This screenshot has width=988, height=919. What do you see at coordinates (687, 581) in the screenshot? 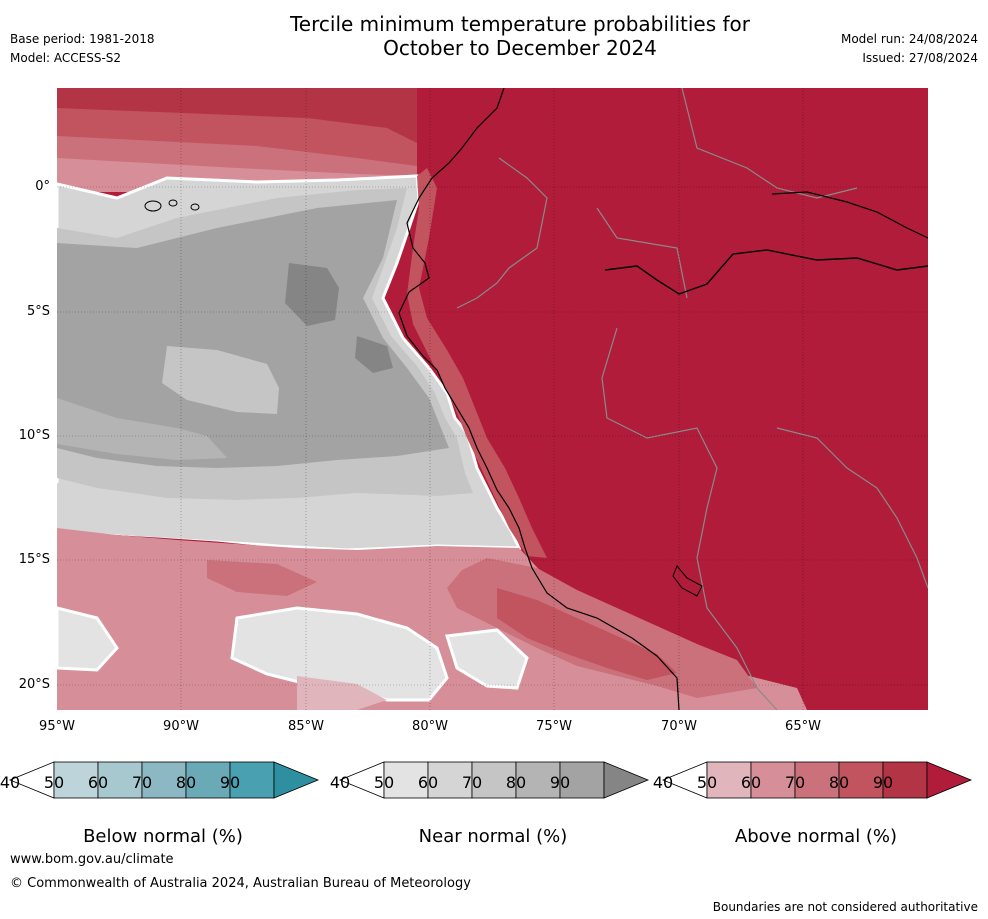
I see `lake-titicaca` at bounding box center [687, 581].